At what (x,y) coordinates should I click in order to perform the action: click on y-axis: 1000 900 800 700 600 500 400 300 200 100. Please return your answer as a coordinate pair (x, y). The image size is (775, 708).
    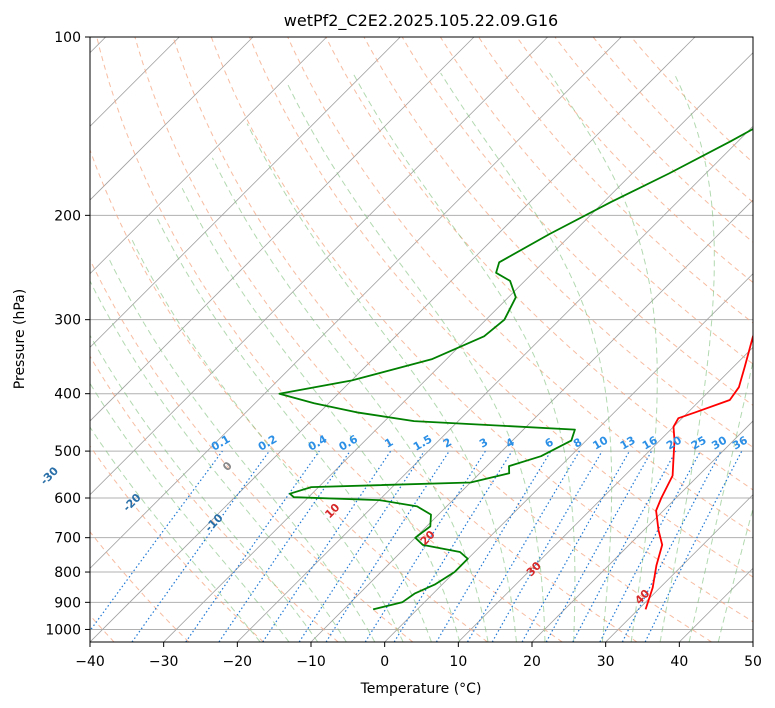
    Looking at the image, I should click on (67, 334).